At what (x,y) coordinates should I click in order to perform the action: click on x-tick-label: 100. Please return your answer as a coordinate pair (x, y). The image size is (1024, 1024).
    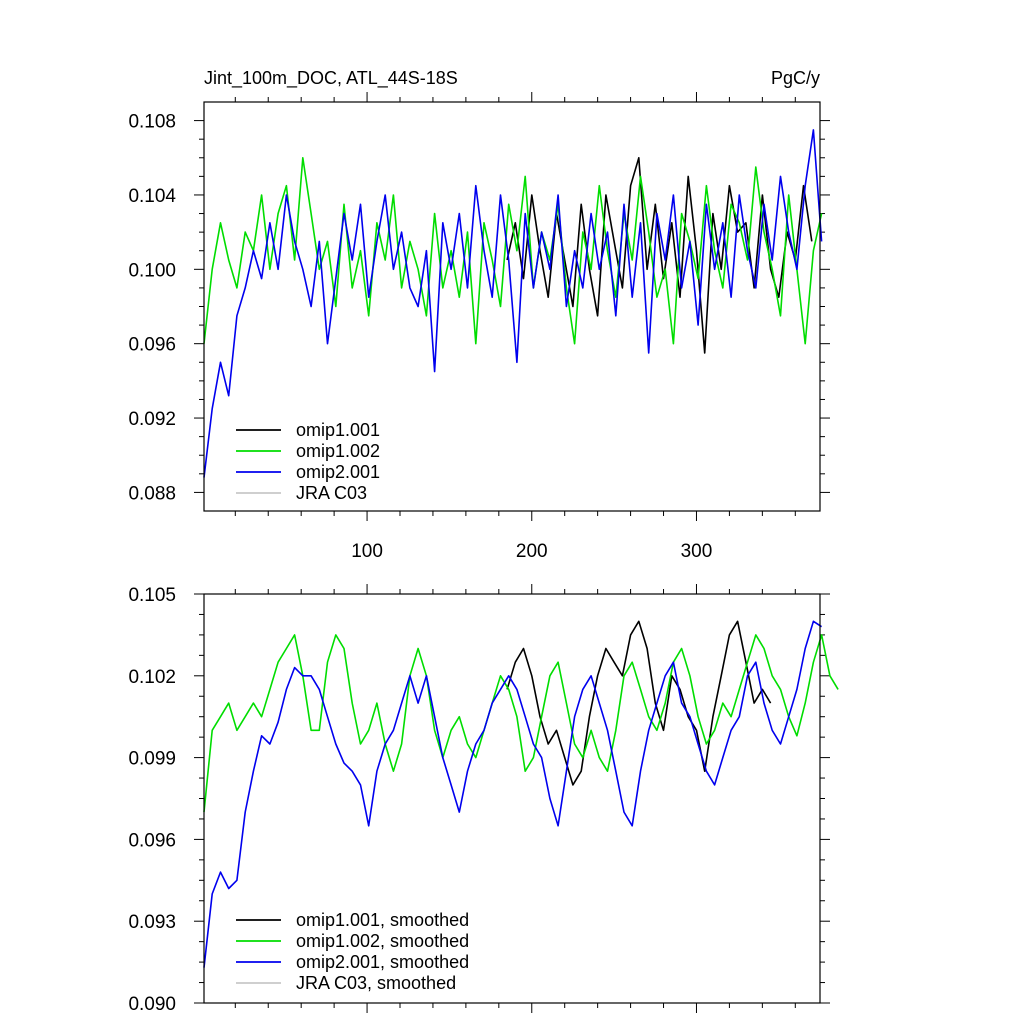
    Looking at the image, I should click on (367, 551).